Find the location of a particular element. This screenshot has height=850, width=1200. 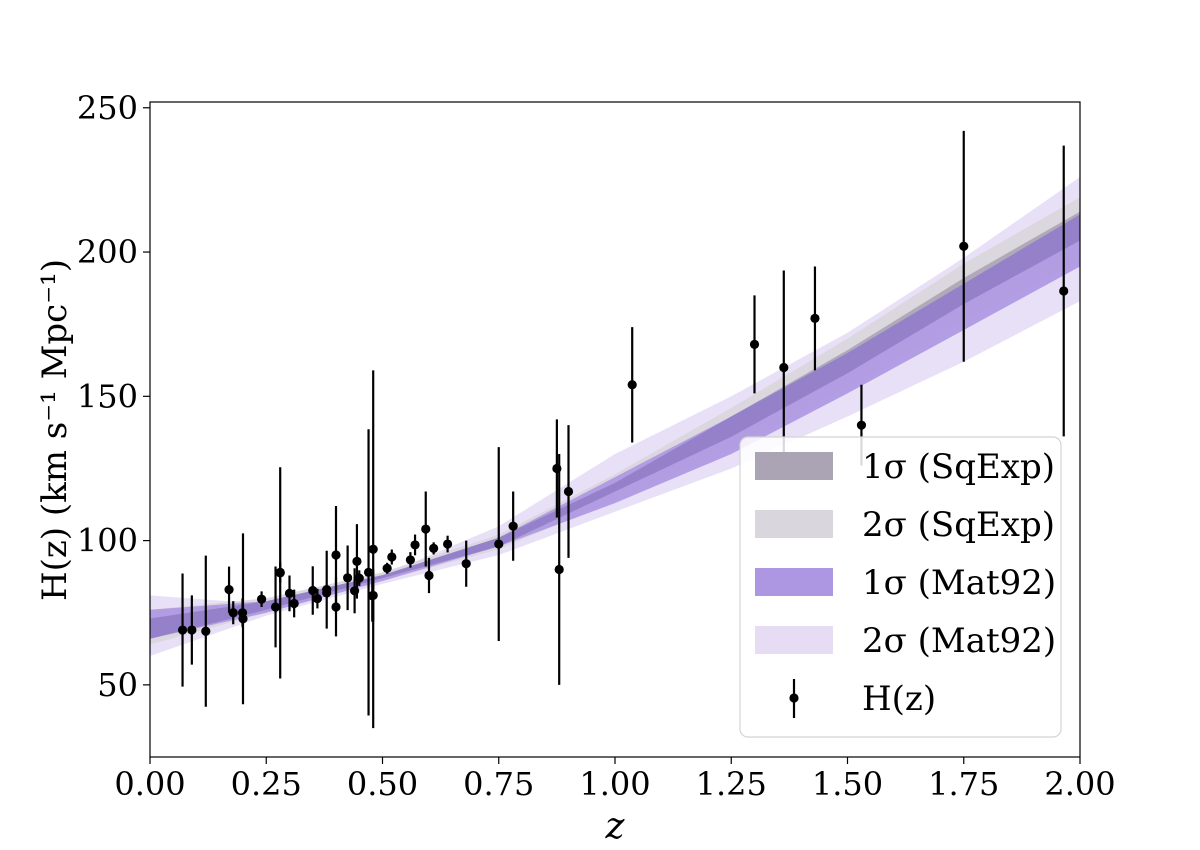

x-tick-label: 1.00 is located at coordinates (614, 784).